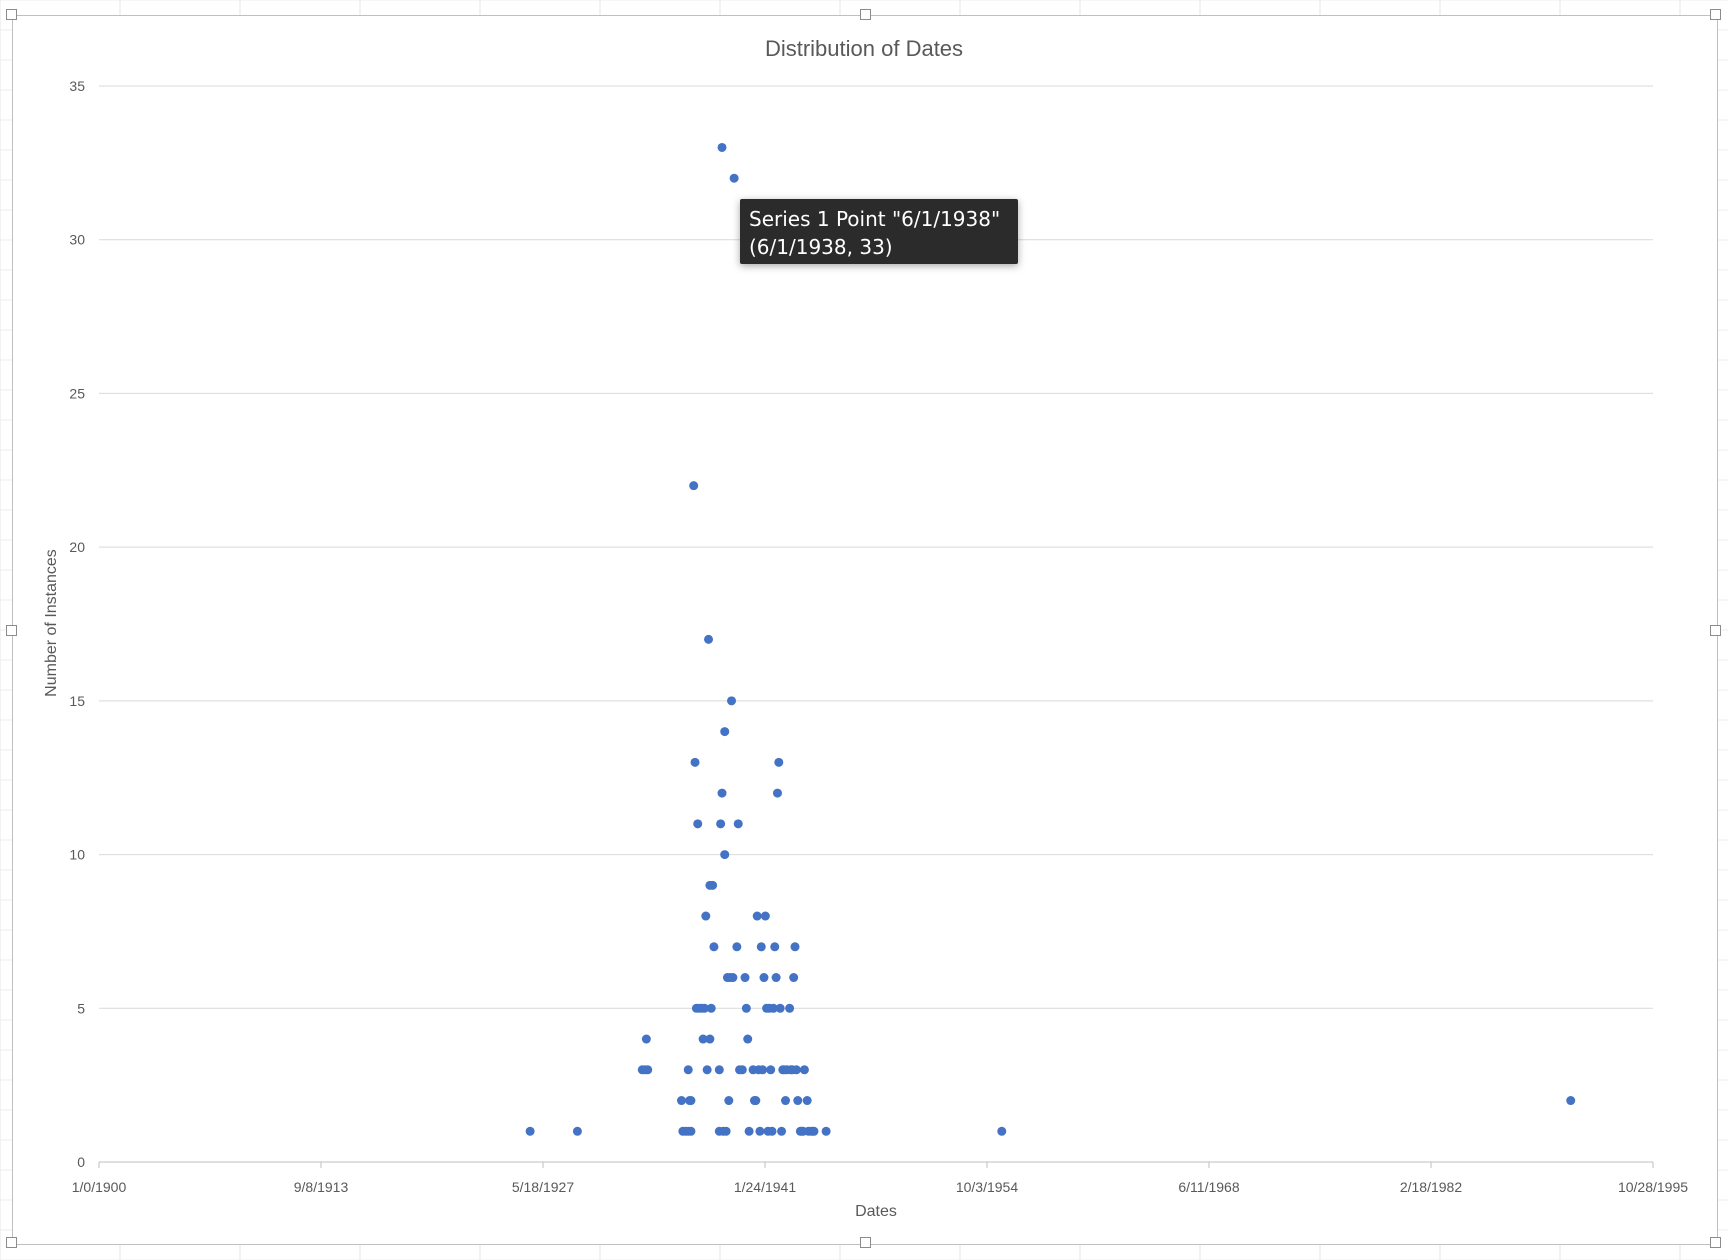 Image resolution: width=1728 pixels, height=1260 pixels. What do you see at coordinates (1715, 630) in the screenshot?
I see `resize-handle-right` at bounding box center [1715, 630].